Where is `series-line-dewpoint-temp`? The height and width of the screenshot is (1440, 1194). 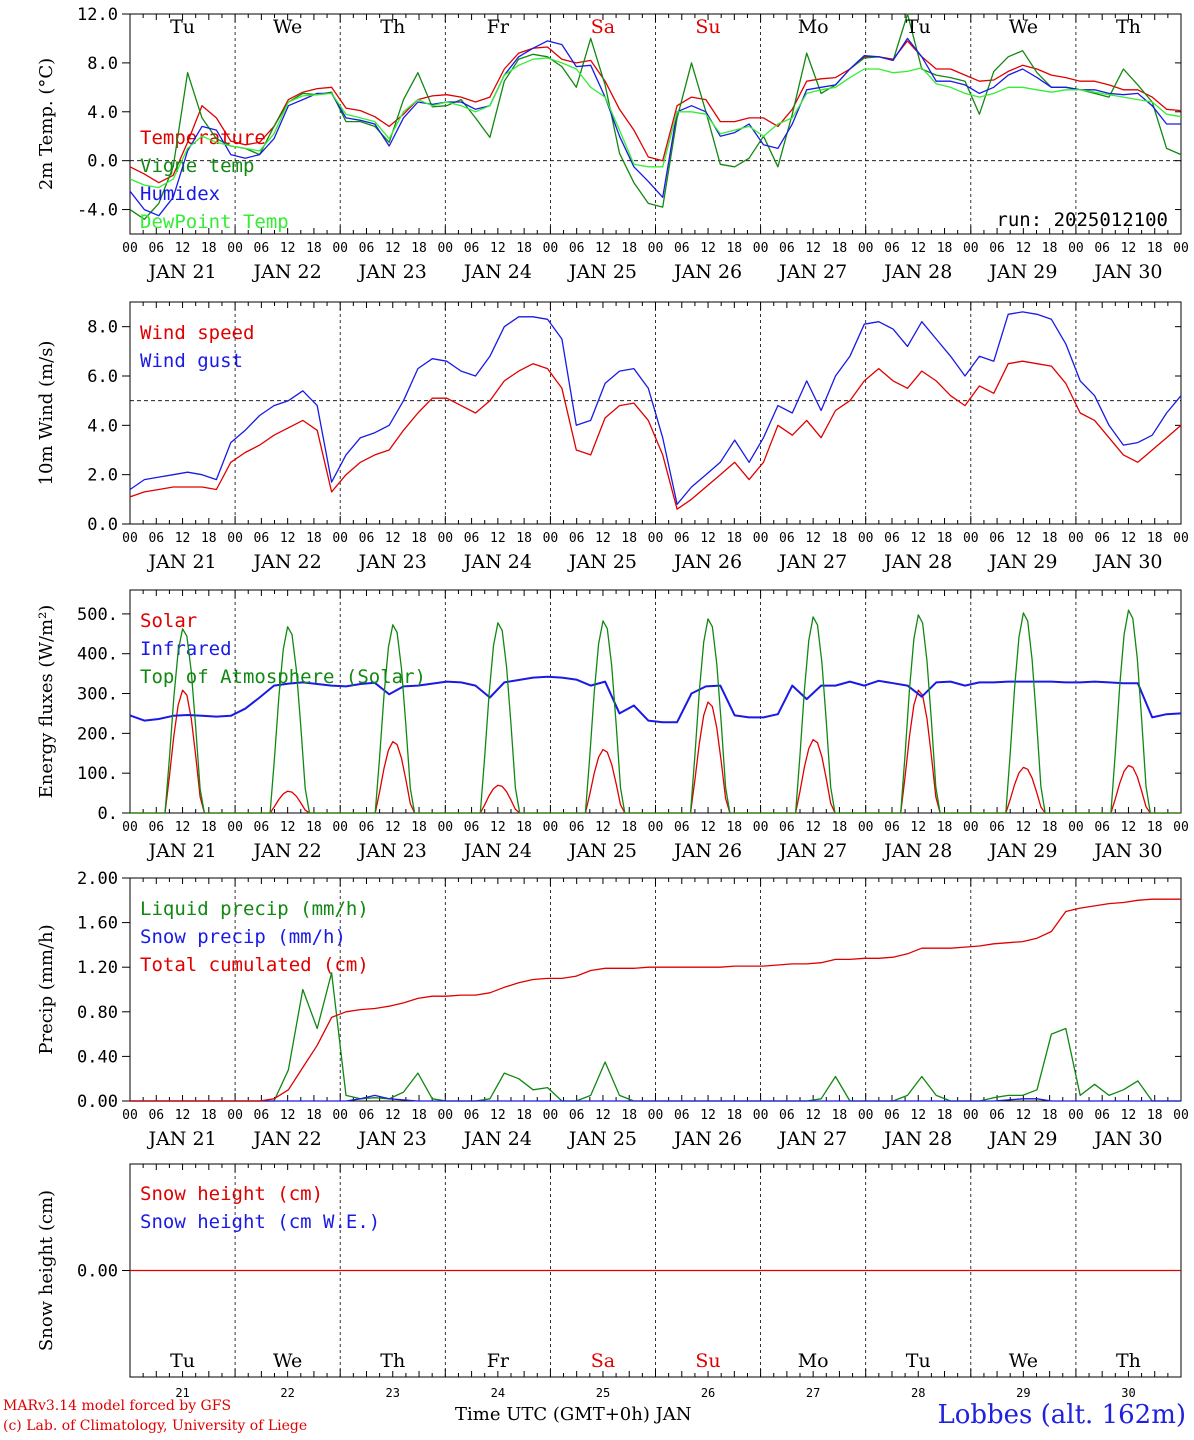
series-line-dewpoint-temp is located at coordinates (655, 123).